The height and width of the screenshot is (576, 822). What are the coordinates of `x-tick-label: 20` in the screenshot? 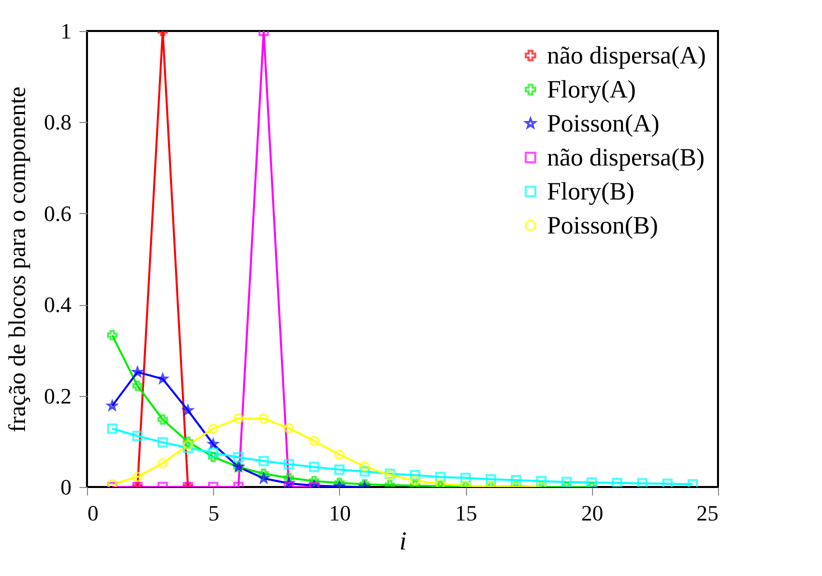 It's located at (592, 513).